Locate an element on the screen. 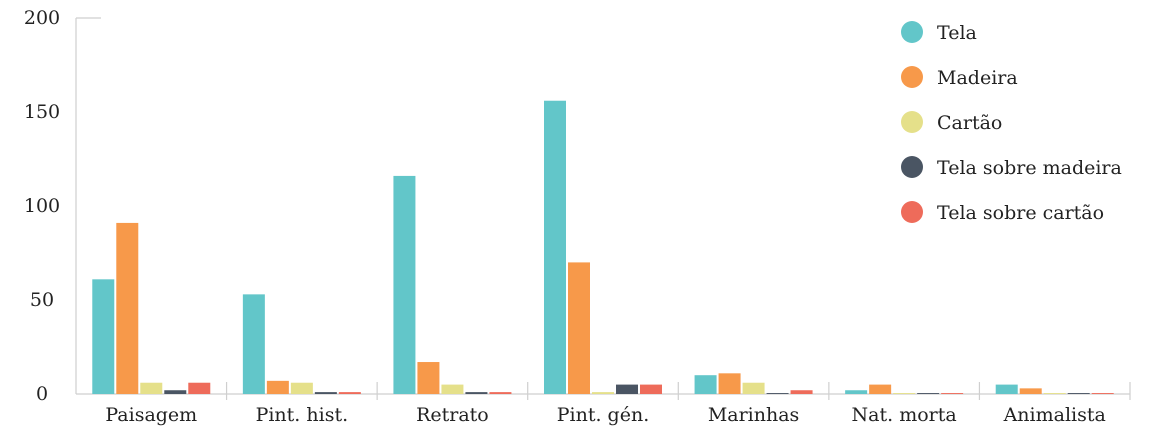 Image resolution: width=1161 pixels, height=430 pixels. y-axis-labels: 0 50 100 150 200 is located at coordinates (42, 206).